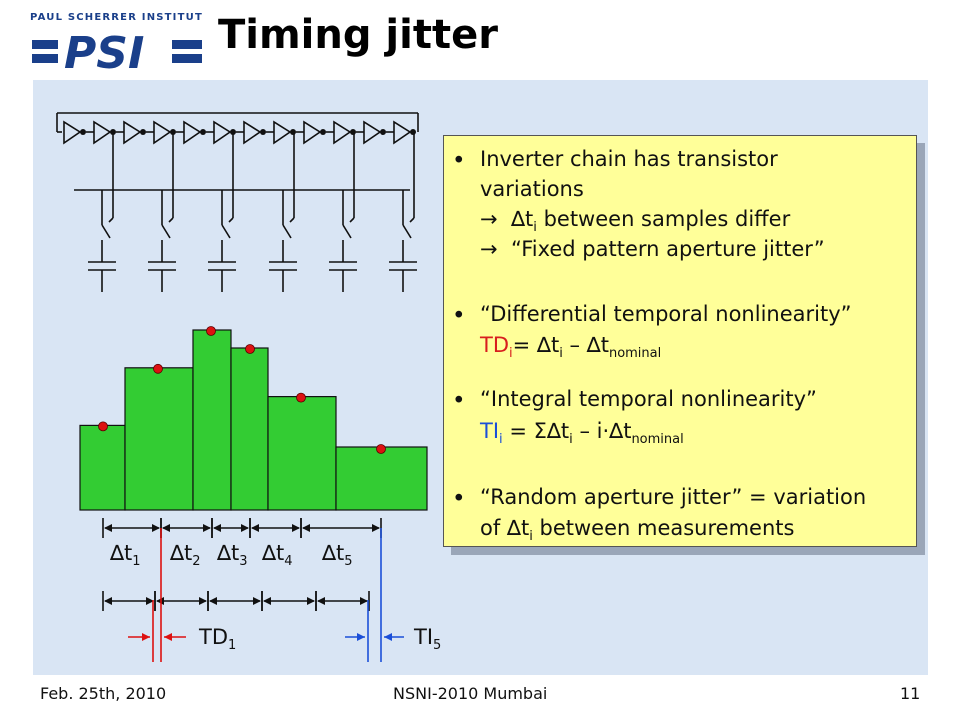 This screenshot has width=960, height=720. Describe the element at coordinates (252, 212) in the screenshot. I see `sample-capacitors` at that location.